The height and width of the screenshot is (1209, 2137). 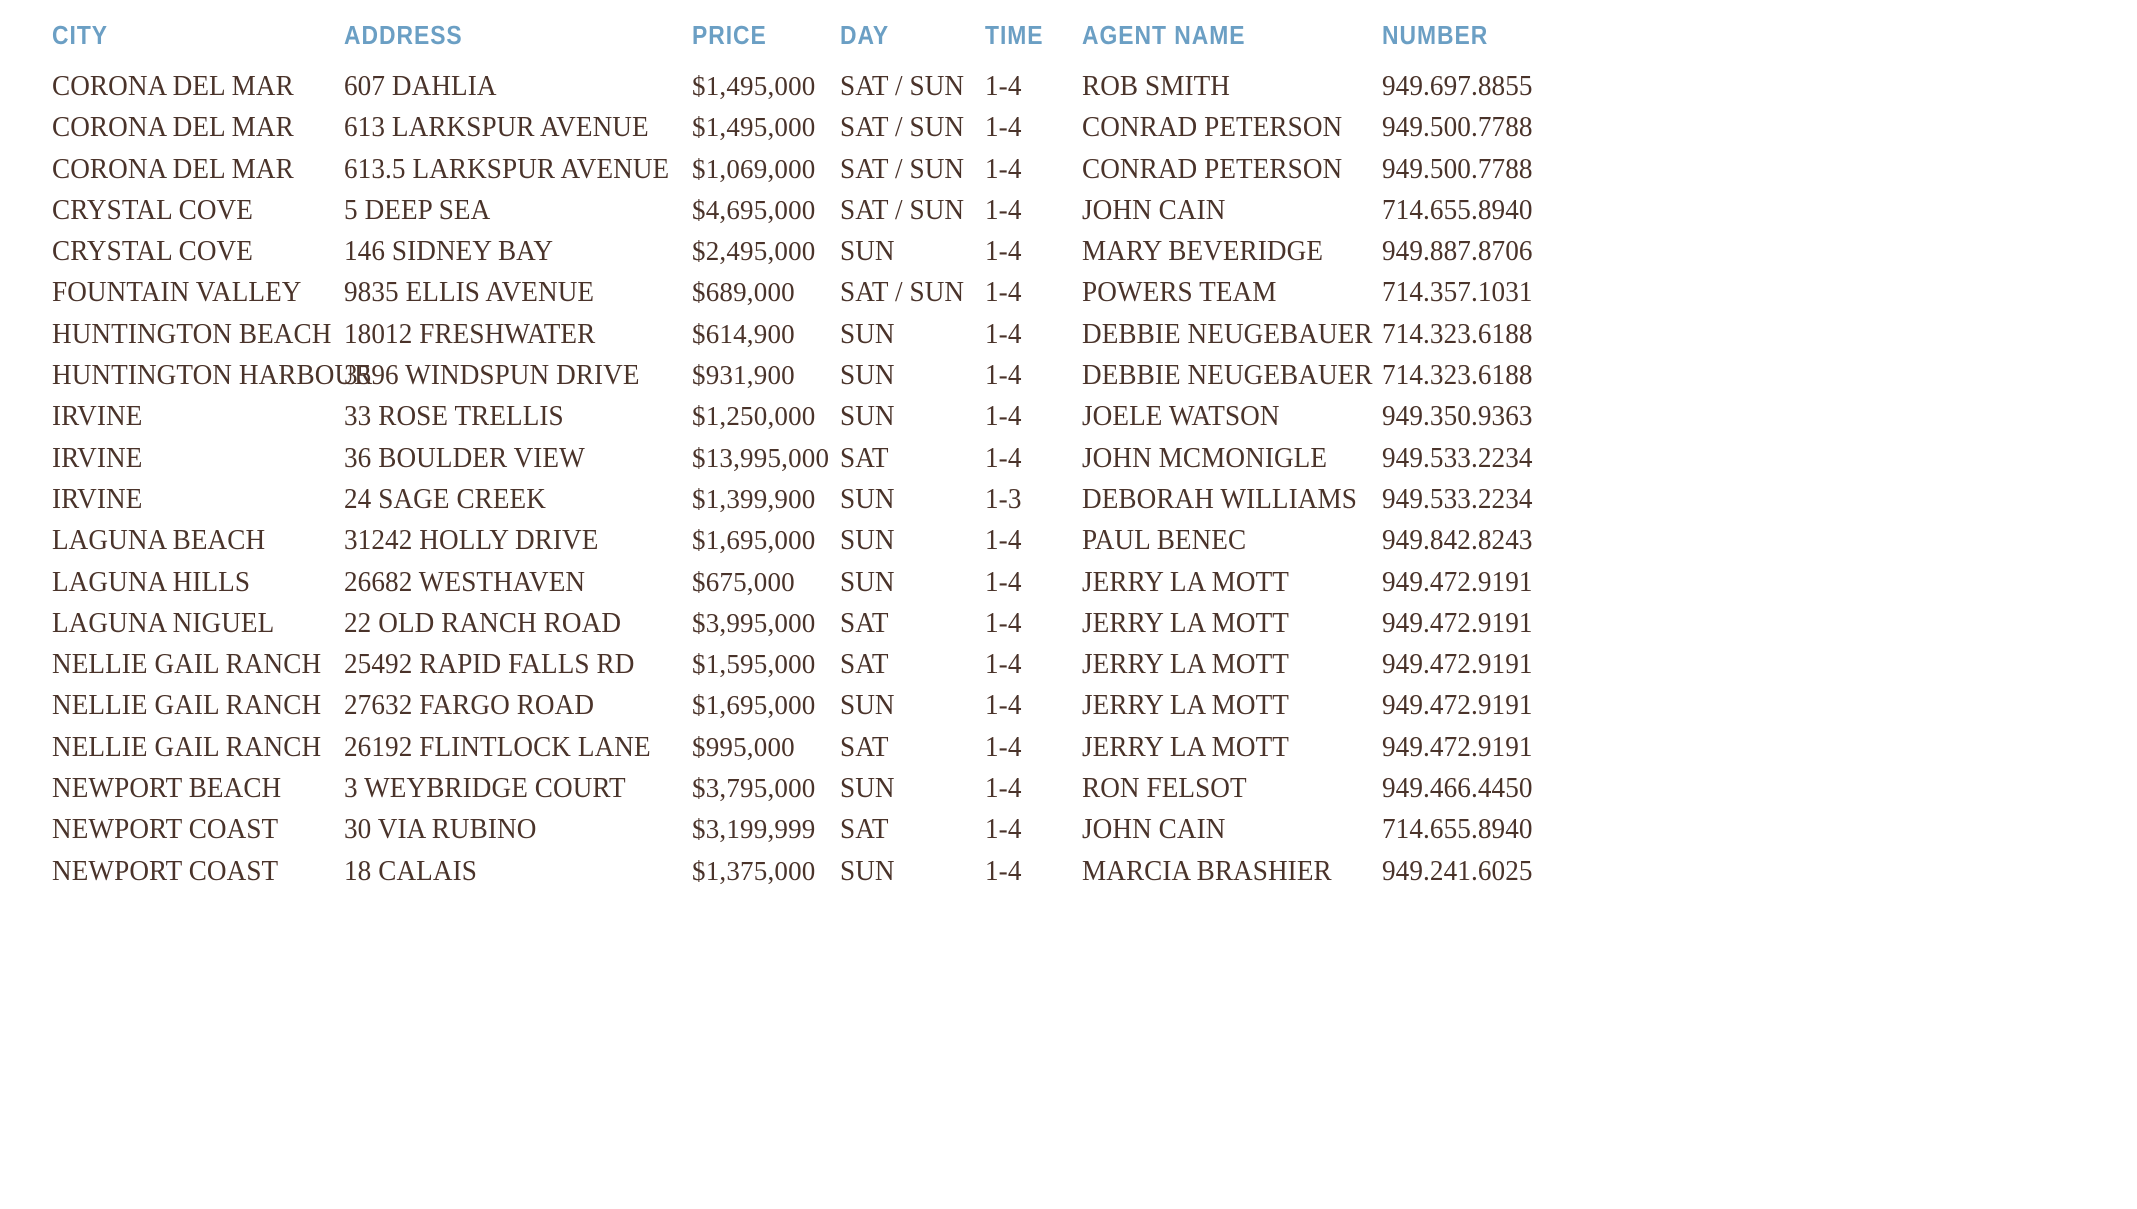 I want to click on column-header-time: TIME, so click(x=1014, y=35).